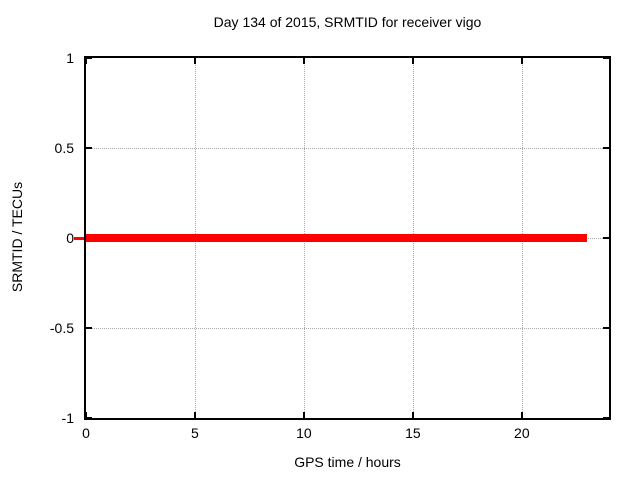 The image size is (640, 480). Describe the element at coordinates (70, 58) in the screenshot. I see `y-tick-label: 1` at that location.